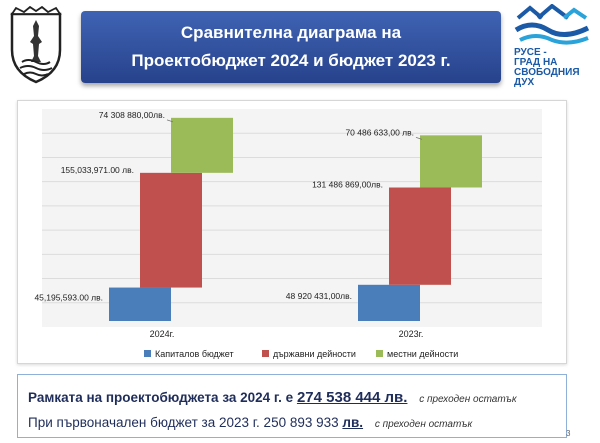 The height and width of the screenshot is (443, 600). Describe the element at coordinates (319, 296) in the screenshot. I see `data-label: 48 920 431,00лв.` at that location.